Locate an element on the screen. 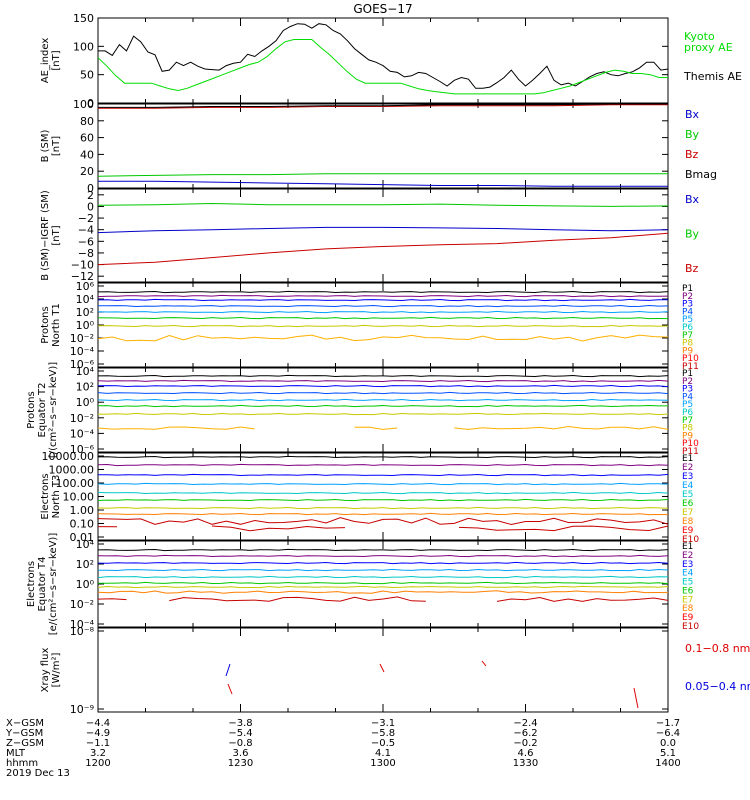  ephemeris-value: −3.1 is located at coordinates (383, 723).